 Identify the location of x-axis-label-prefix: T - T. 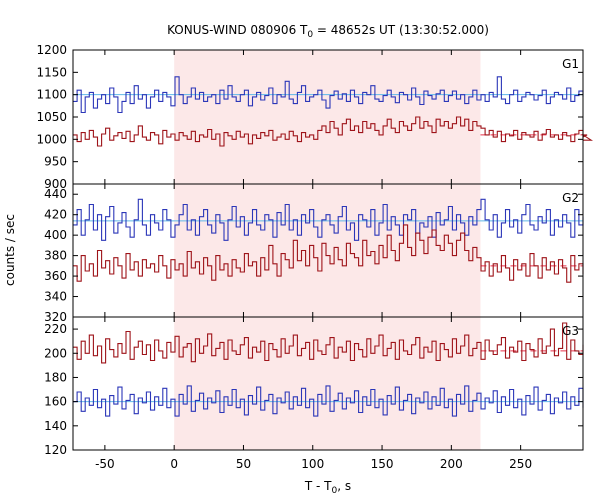
(318, 486).